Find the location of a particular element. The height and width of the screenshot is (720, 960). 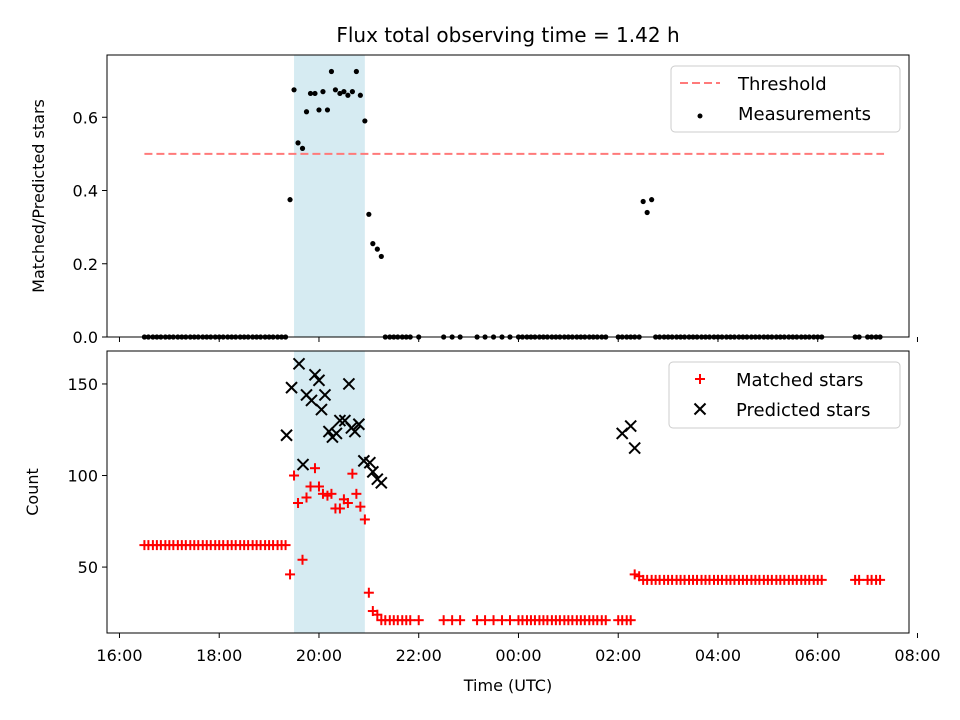

x-tick-label: 02:00 is located at coordinates (618, 655).